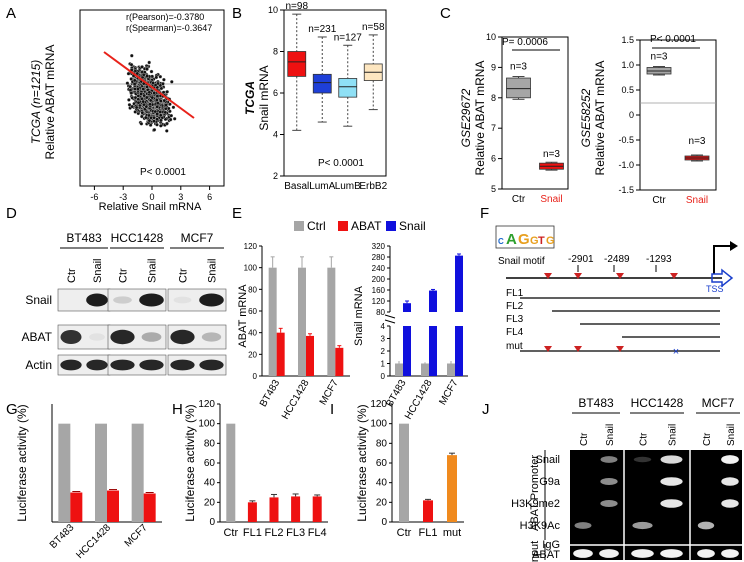  Describe the element at coordinates (378, 404) in the screenshot. I see `y-tick-label: 120` at that location.